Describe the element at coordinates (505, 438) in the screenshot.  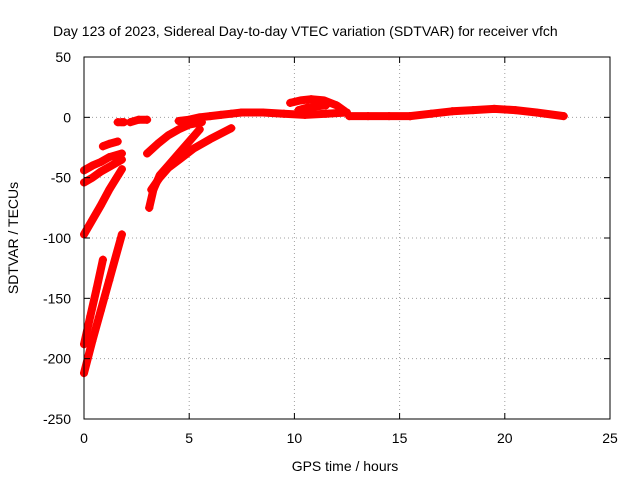
I see `x-tick-label: 20` at that location.